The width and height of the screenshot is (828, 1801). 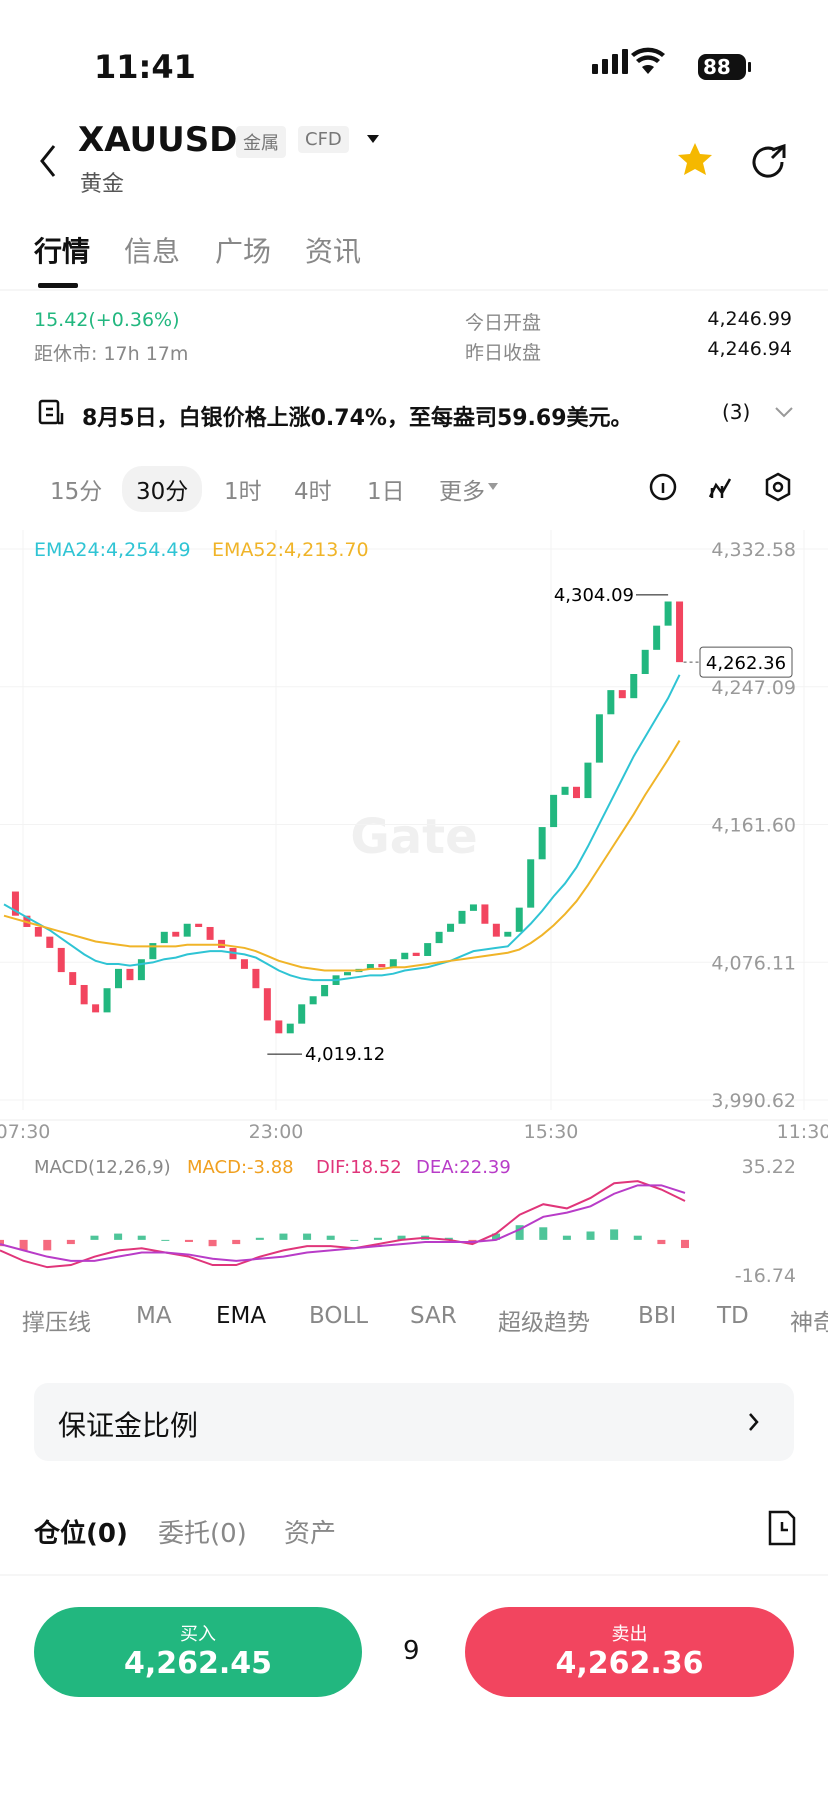 What do you see at coordinates (765, 1276) in the screenshot?
I see `macd-tick-label: -16.74` at bounding box center [765, 1276].